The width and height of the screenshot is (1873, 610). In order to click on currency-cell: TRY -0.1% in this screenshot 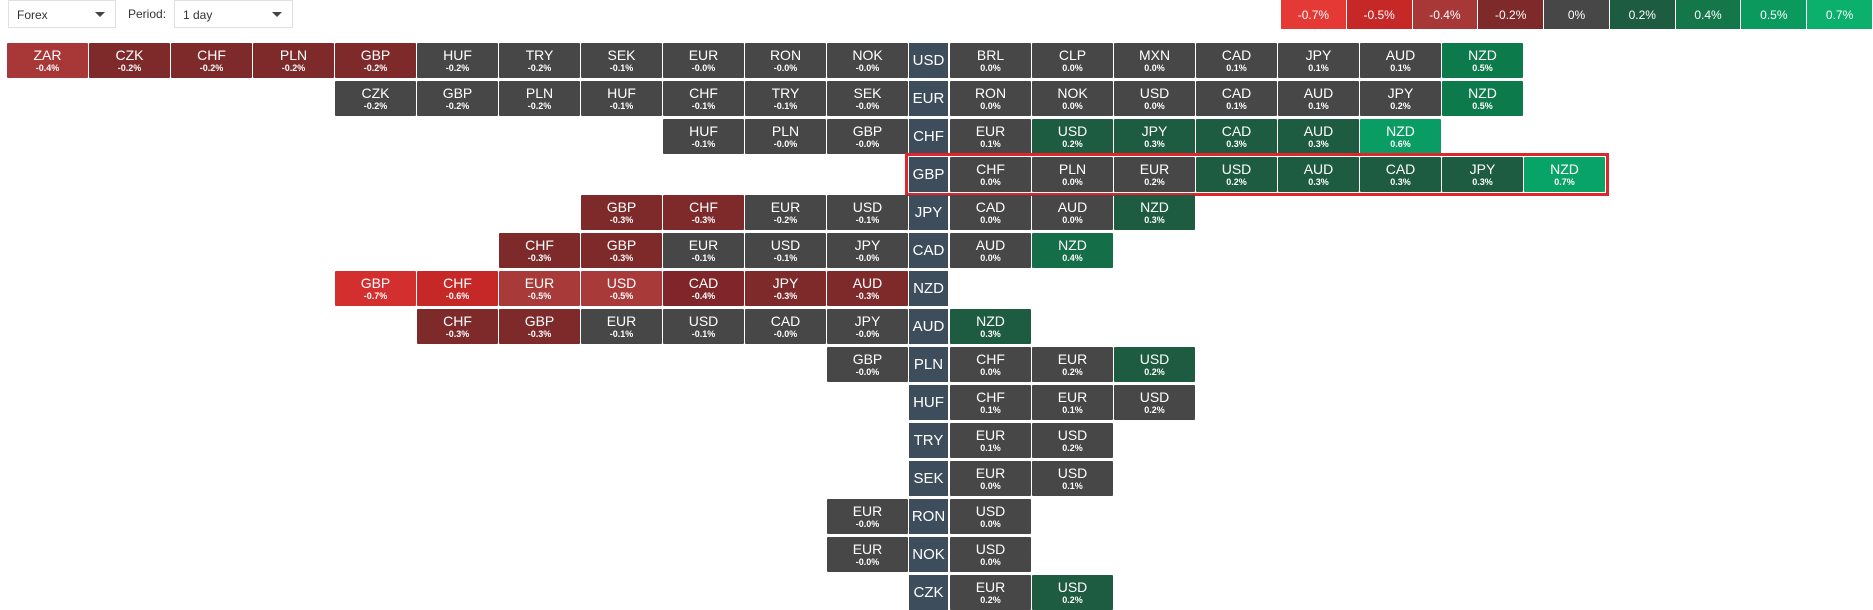, I will do `click(785, 98)`.